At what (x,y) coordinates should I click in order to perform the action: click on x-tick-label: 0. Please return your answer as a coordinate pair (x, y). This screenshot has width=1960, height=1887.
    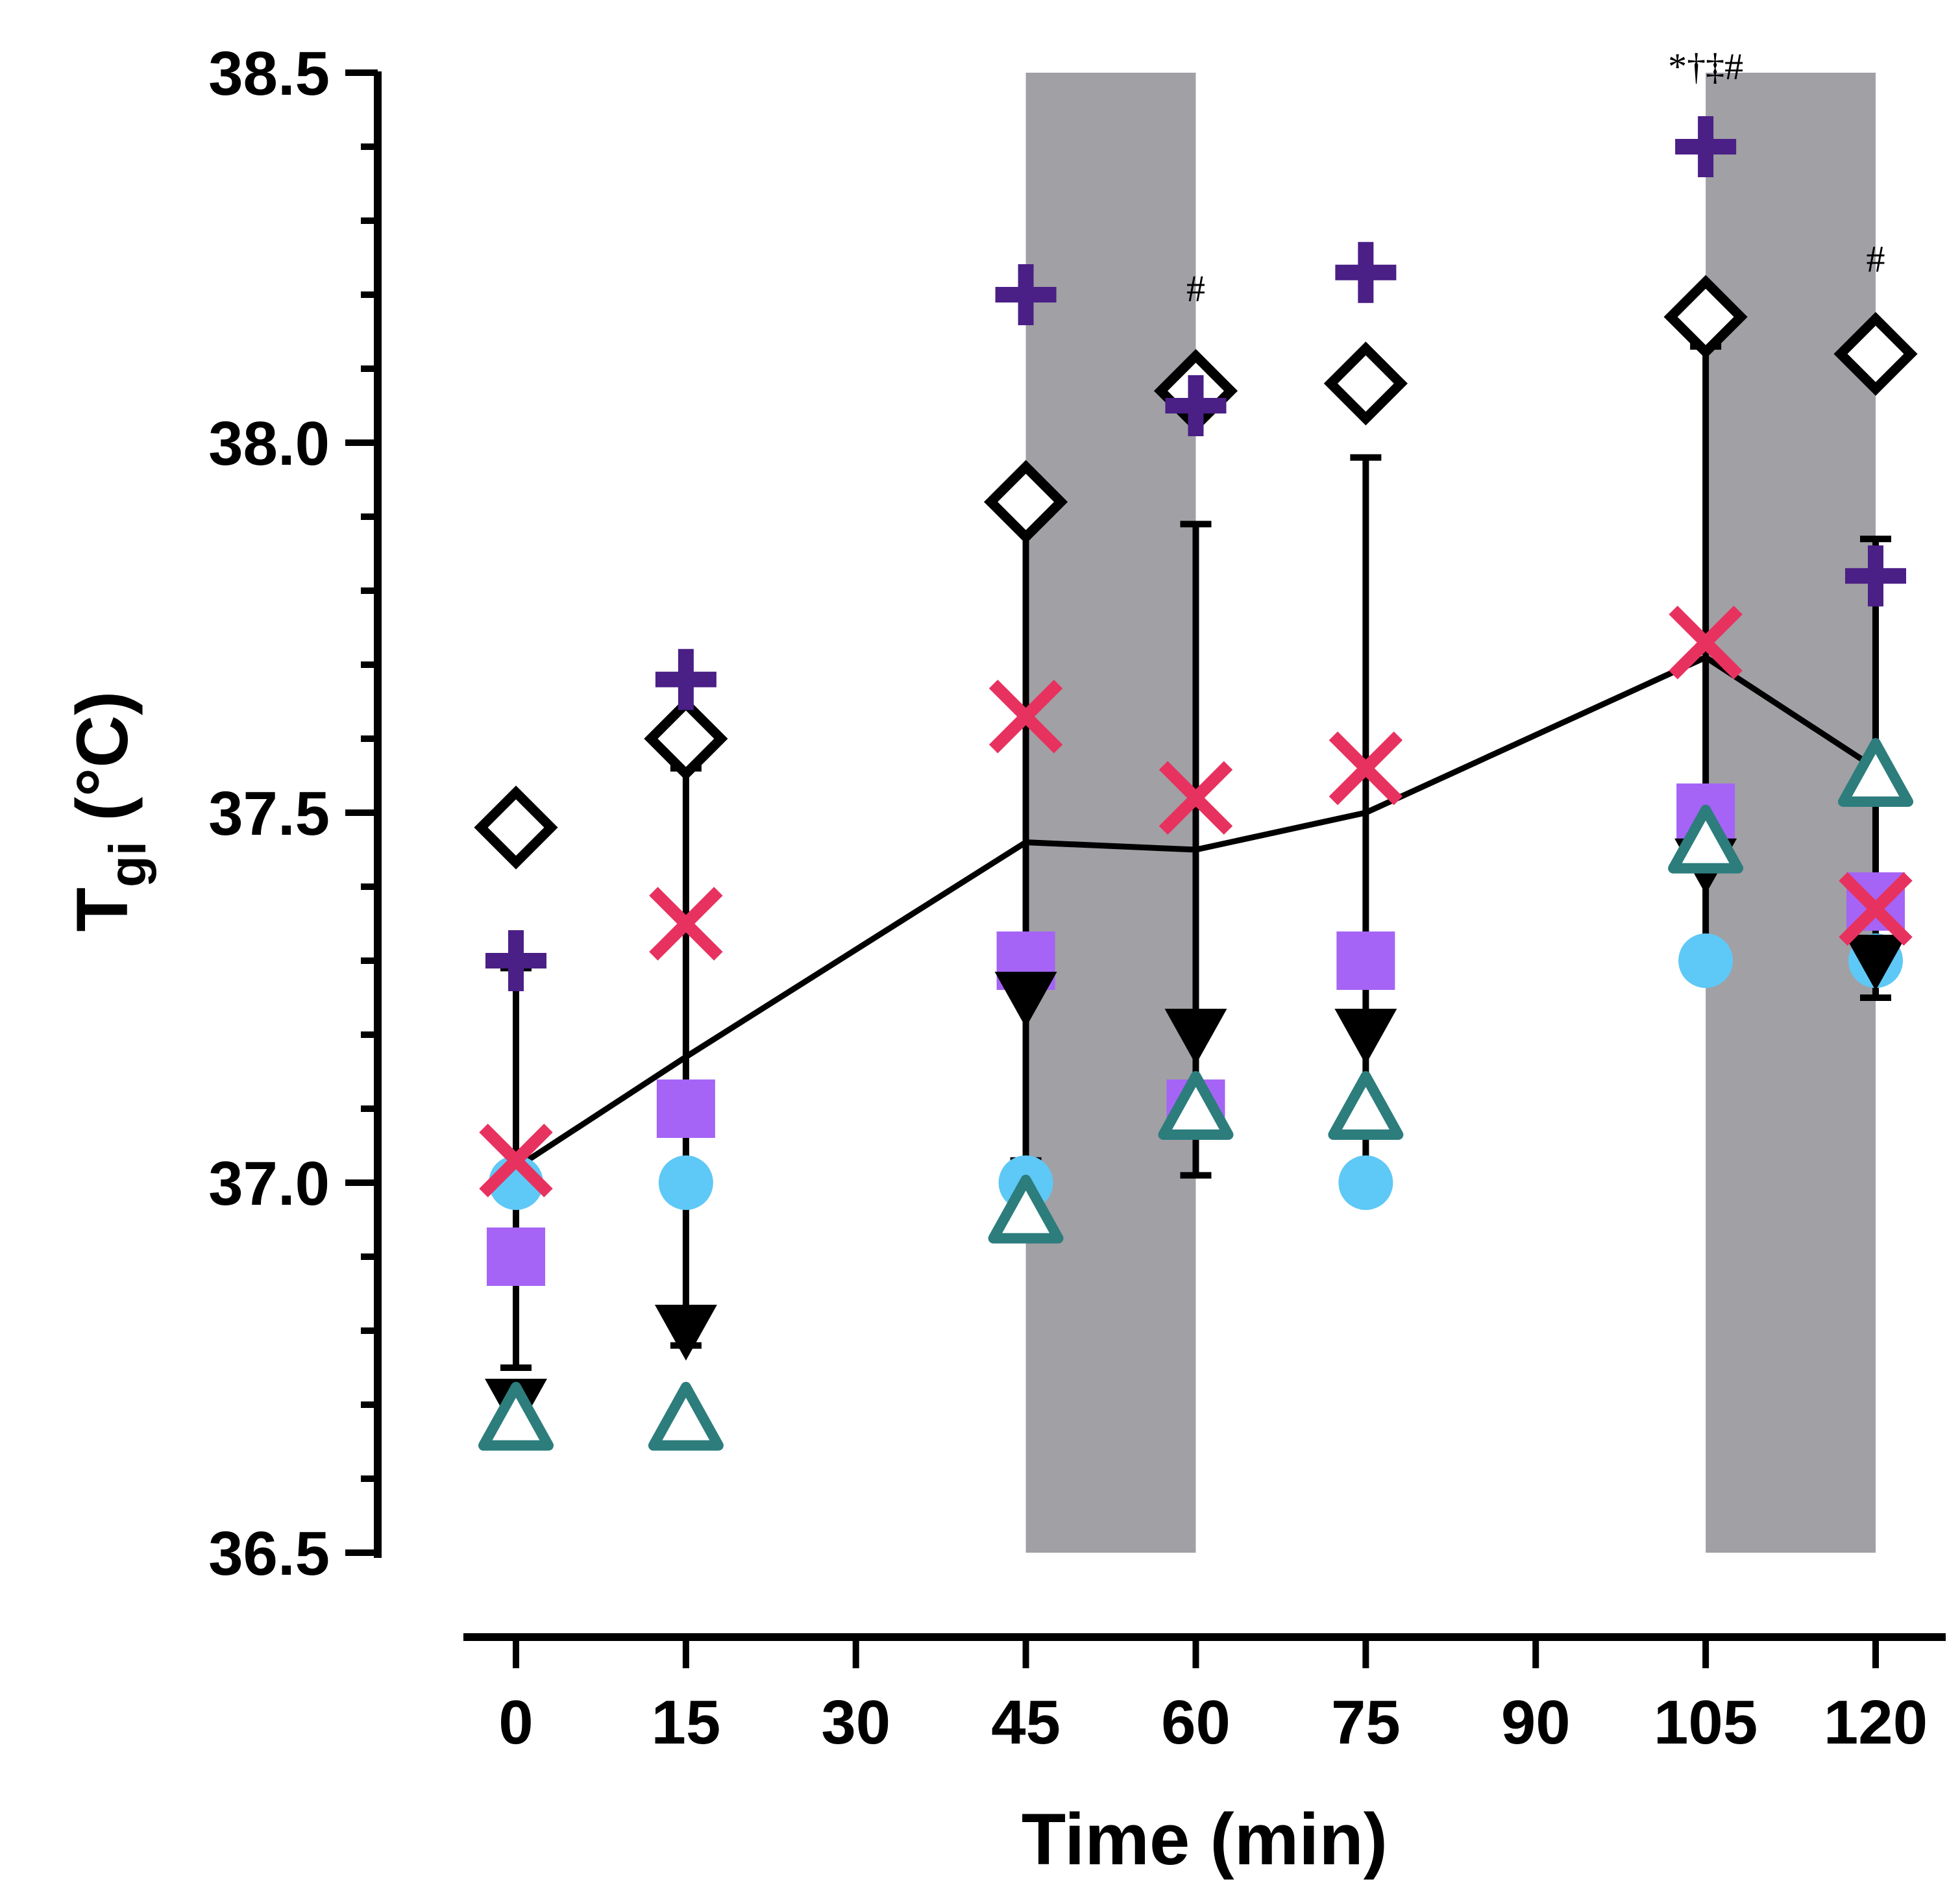
    Looking at the image, I should click on (515, 1723).